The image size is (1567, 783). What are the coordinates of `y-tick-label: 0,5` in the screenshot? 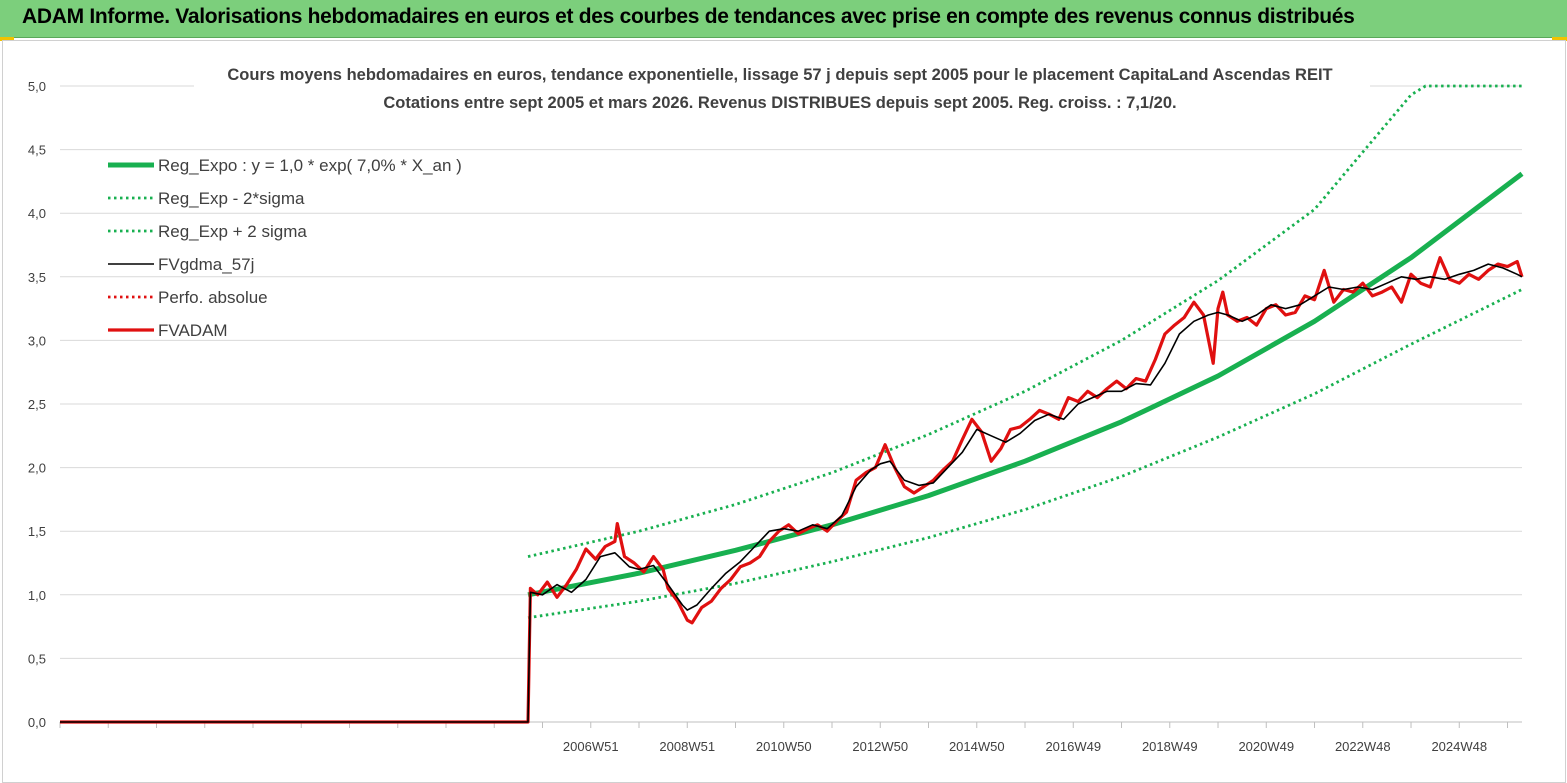 It's located at (37, 658).